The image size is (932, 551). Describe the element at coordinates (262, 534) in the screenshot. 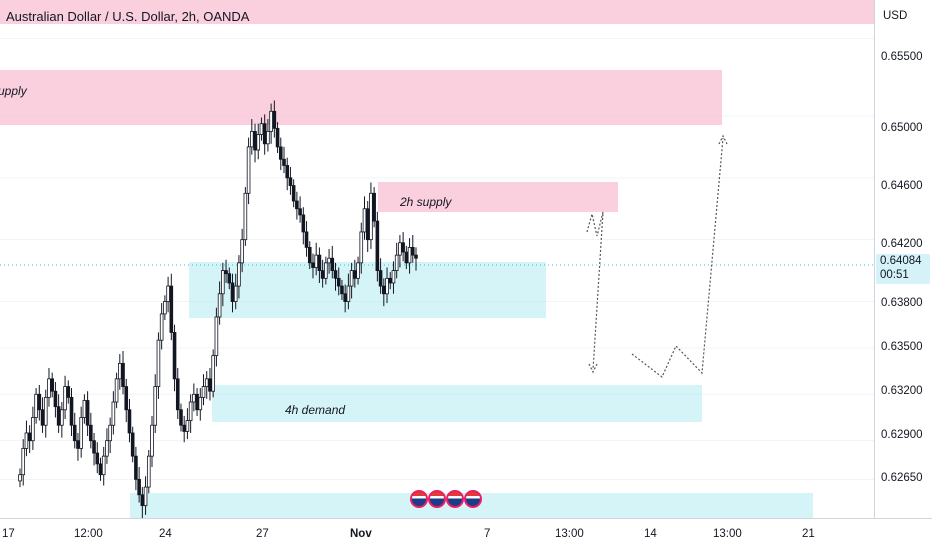

I see `time-tick: 27` at that location.